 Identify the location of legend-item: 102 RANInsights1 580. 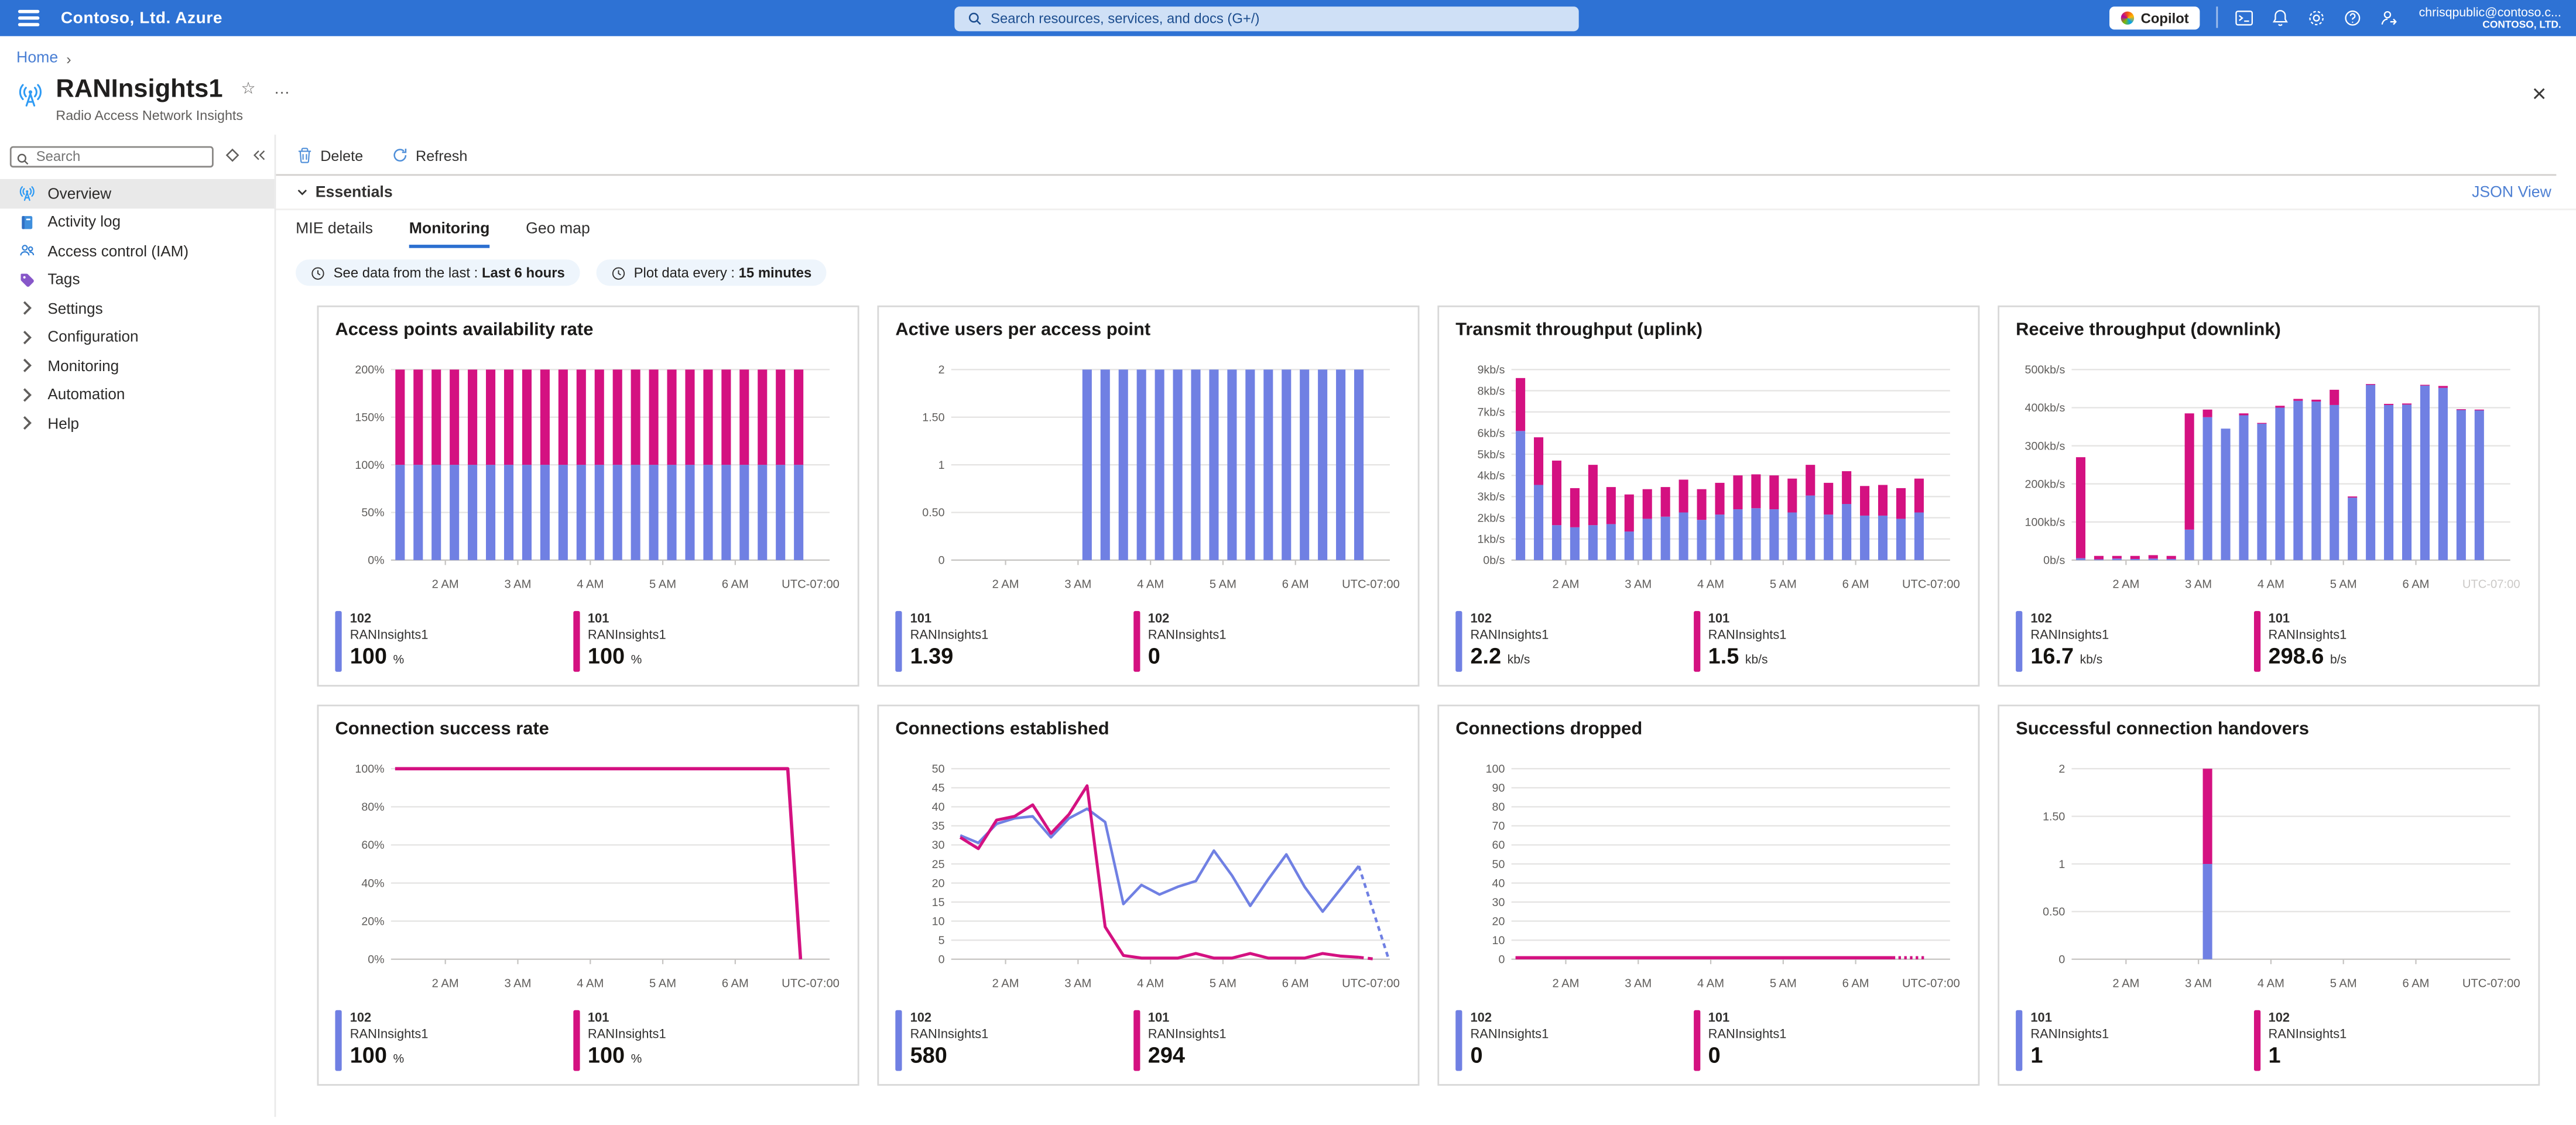
(1014, 1040).